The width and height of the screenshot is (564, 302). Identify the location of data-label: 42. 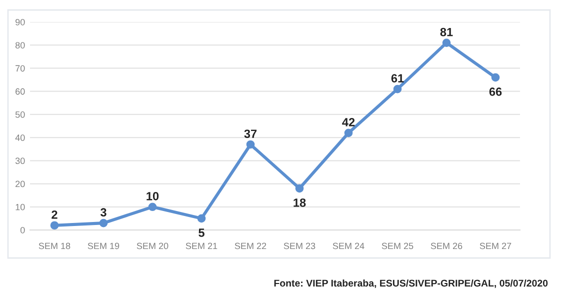
(348, 122).